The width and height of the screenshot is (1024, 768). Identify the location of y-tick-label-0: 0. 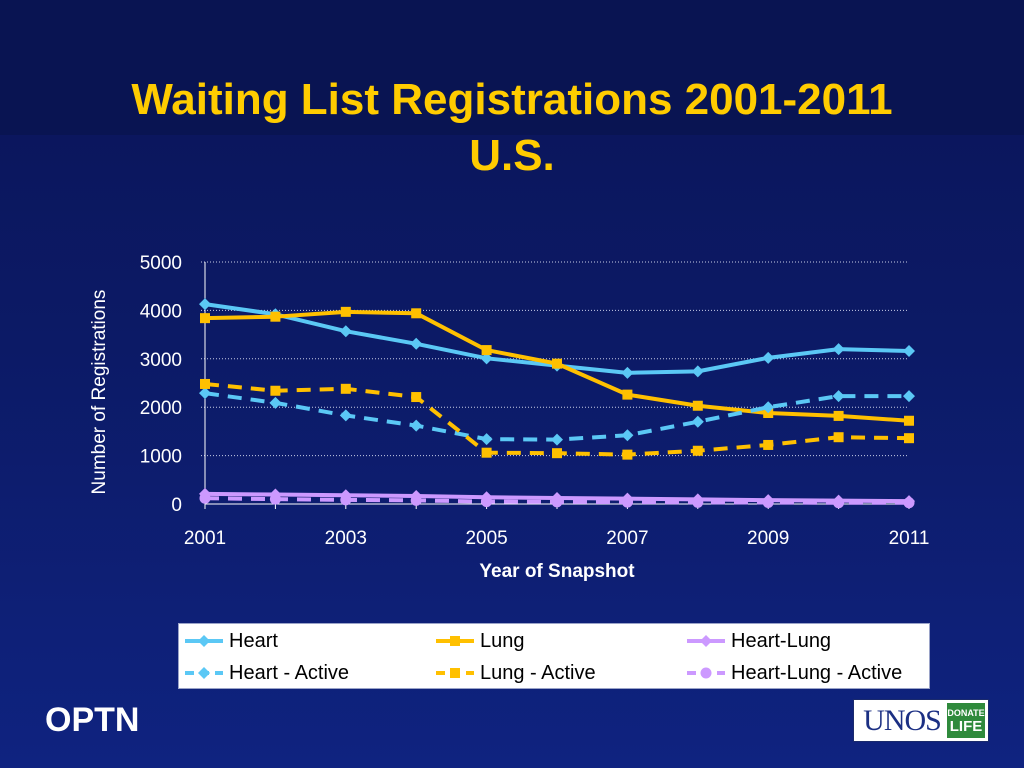
(176, 505).